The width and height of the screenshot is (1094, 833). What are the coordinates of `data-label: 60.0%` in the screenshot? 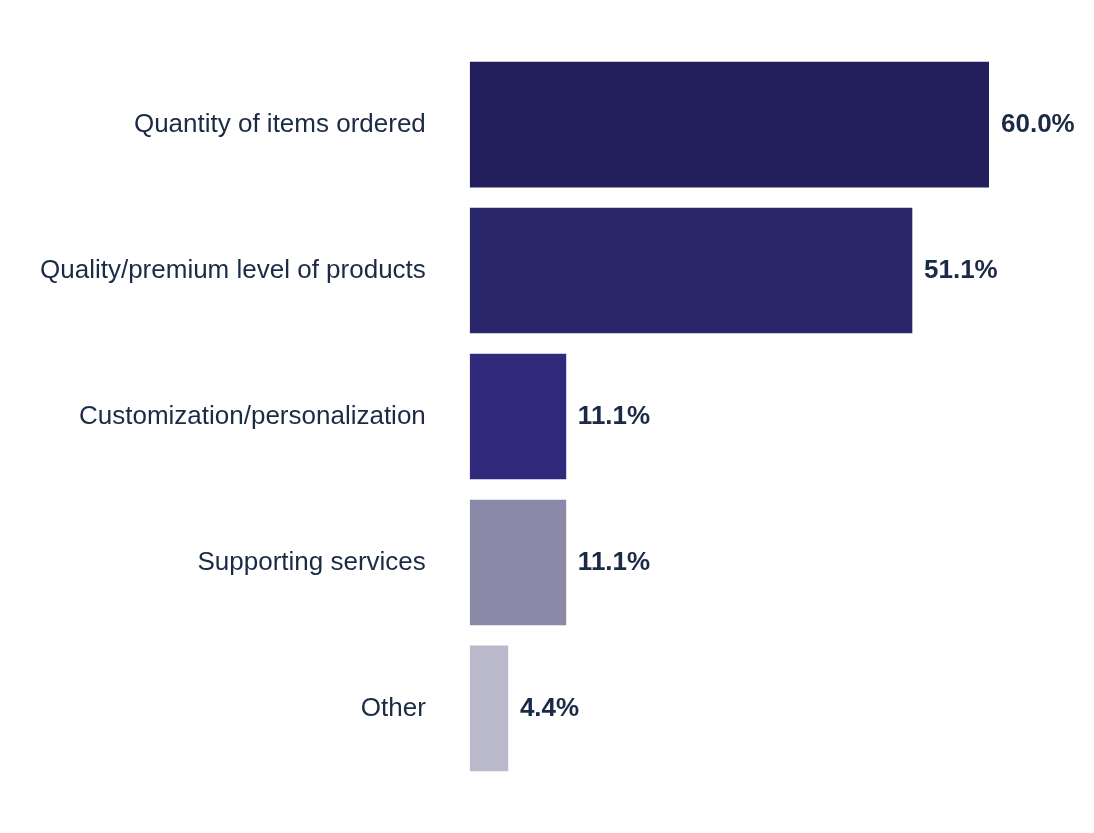 It's located at (1038, 122).